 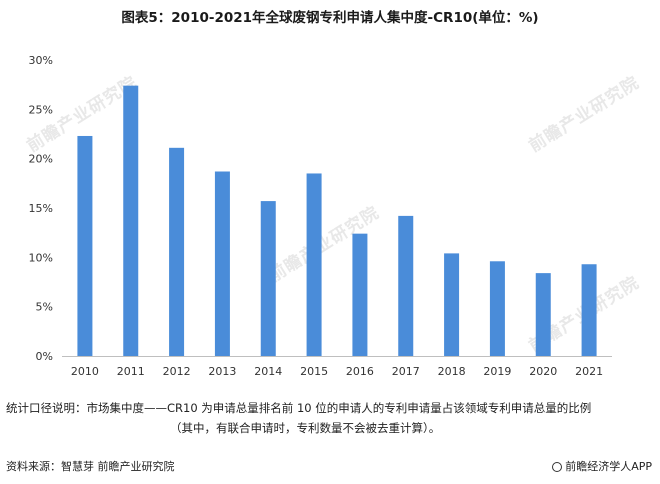 What do you see at coordinates (543, 314) in the screenshot?
I see `bar-2020` at bounding box center [543, 314].